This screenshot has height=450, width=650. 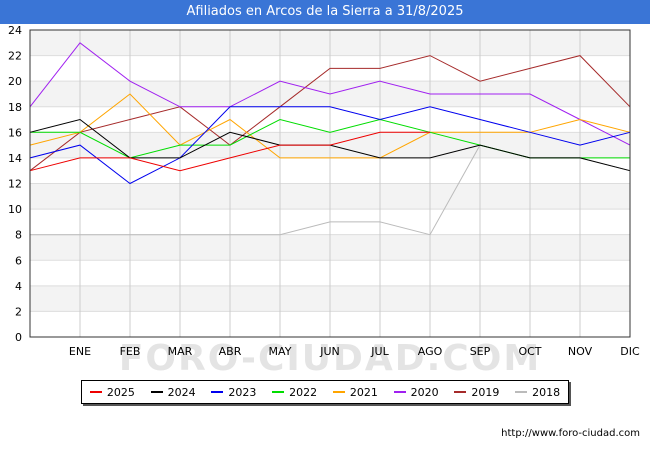 What do you see at coordinates (379, 351) in the screenshot?
I see `x-tick-label: JUL` at bounding box center [379, 351].